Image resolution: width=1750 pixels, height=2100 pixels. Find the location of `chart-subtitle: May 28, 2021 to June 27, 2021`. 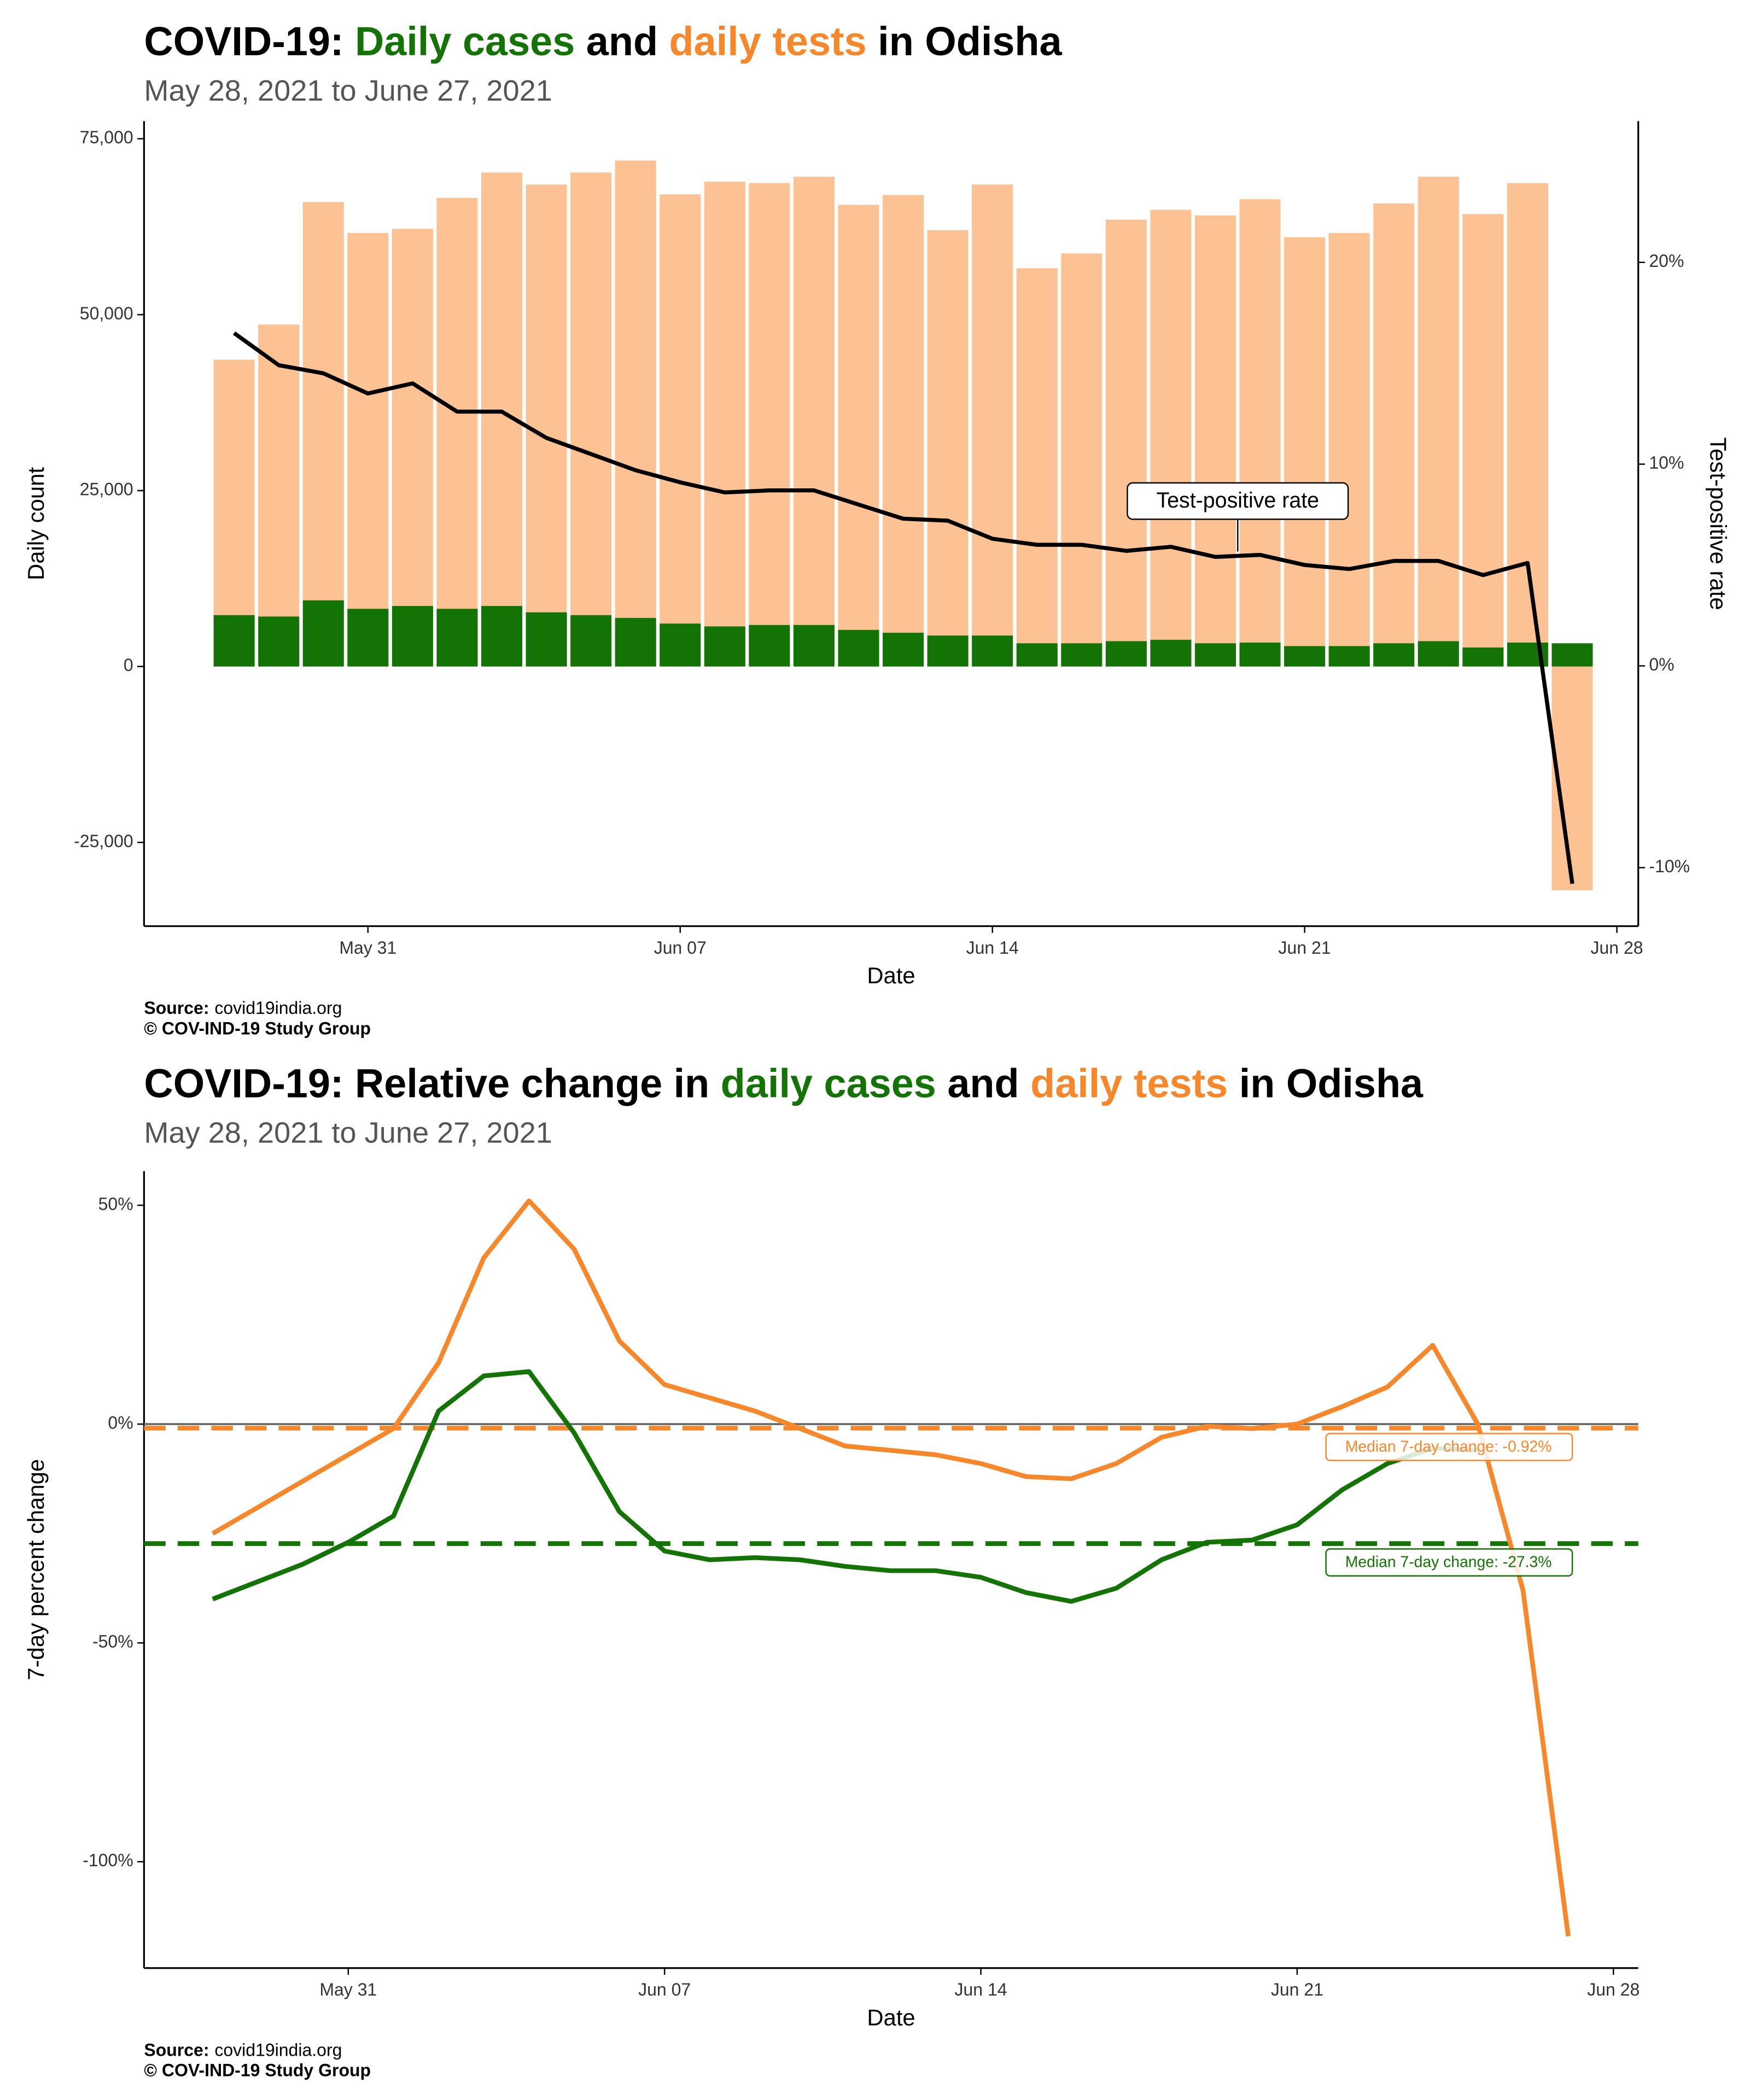

chart-subtitle: May 28, 2021 to June 27, 2021 is located at coordinates (348, 1132).